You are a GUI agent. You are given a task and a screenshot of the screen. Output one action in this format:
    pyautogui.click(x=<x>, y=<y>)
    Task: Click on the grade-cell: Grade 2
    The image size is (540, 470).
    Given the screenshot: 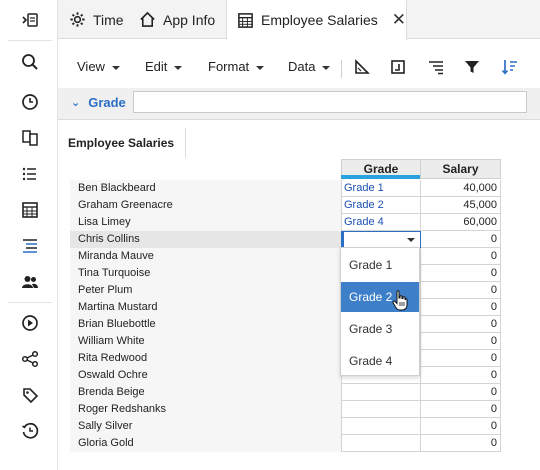 What is the action you would take?
    pyautogui.click(x=381, y=205)
    